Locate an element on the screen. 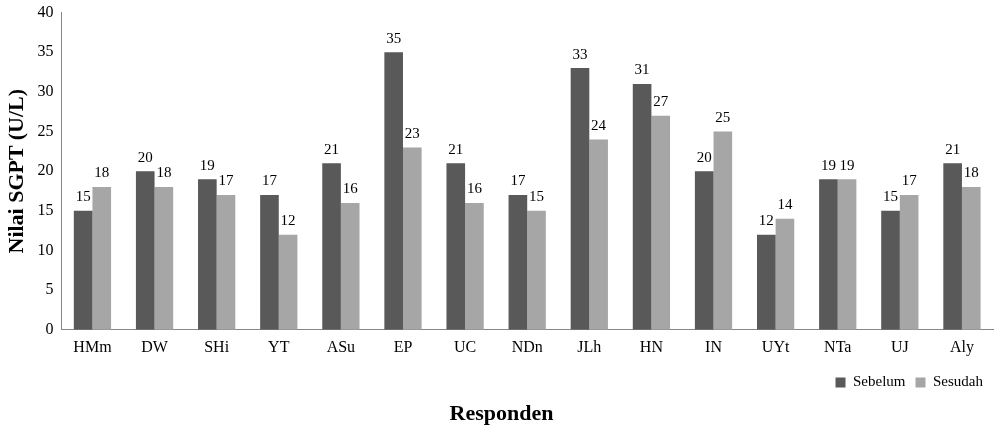  x-tick-label: ASu is located at coordinates (341, 346).